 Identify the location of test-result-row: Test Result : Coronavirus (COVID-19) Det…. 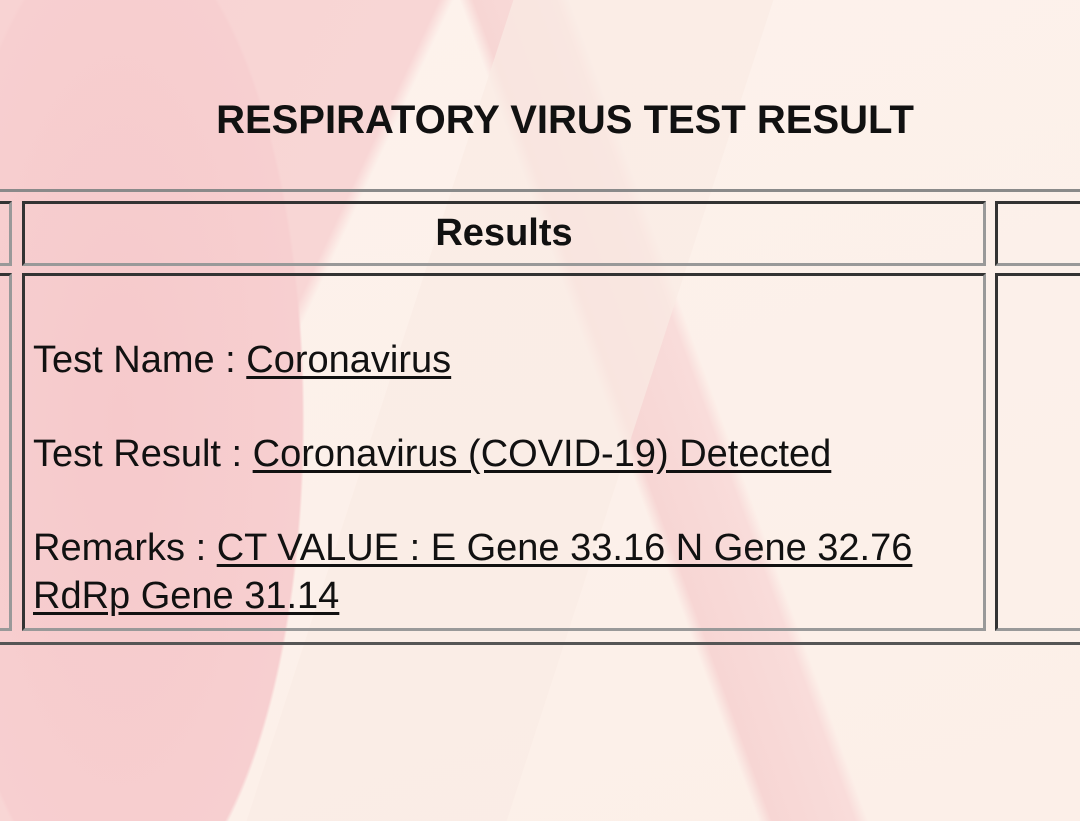
(508, 454).